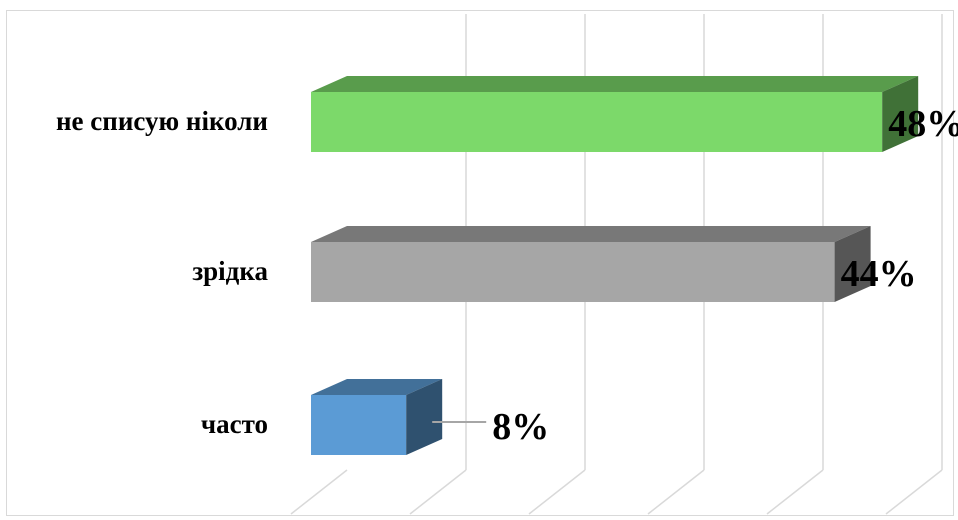  What do you see at coordinates (162, 121) in the screenshot?
I see `category-label: не списую ніколи` at bounding box center [162, 121].